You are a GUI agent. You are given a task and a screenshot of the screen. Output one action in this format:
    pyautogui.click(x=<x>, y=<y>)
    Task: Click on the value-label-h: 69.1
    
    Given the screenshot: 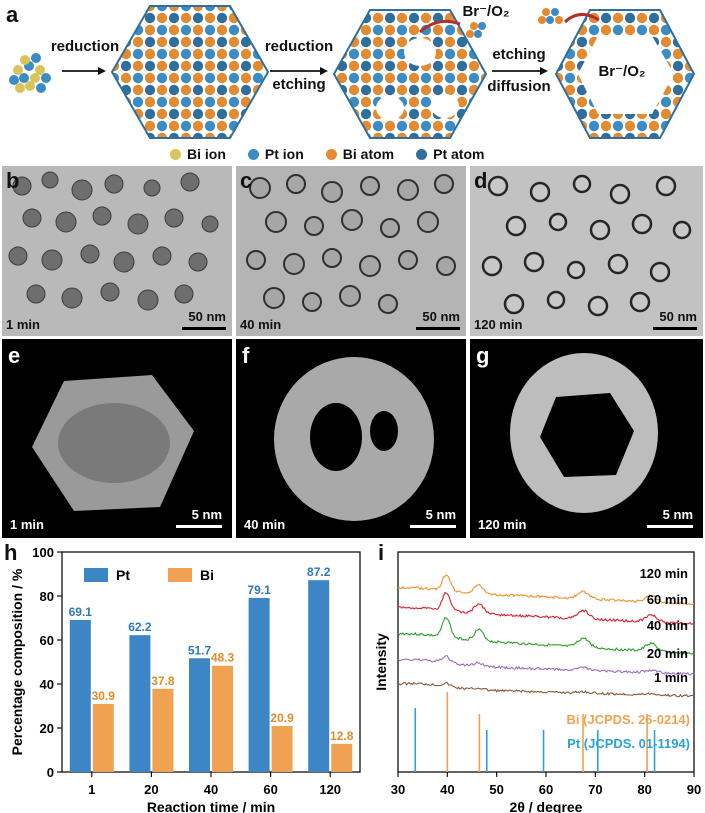 What is the action you would take?
    pyautogui.click(x=81, y=612)
    